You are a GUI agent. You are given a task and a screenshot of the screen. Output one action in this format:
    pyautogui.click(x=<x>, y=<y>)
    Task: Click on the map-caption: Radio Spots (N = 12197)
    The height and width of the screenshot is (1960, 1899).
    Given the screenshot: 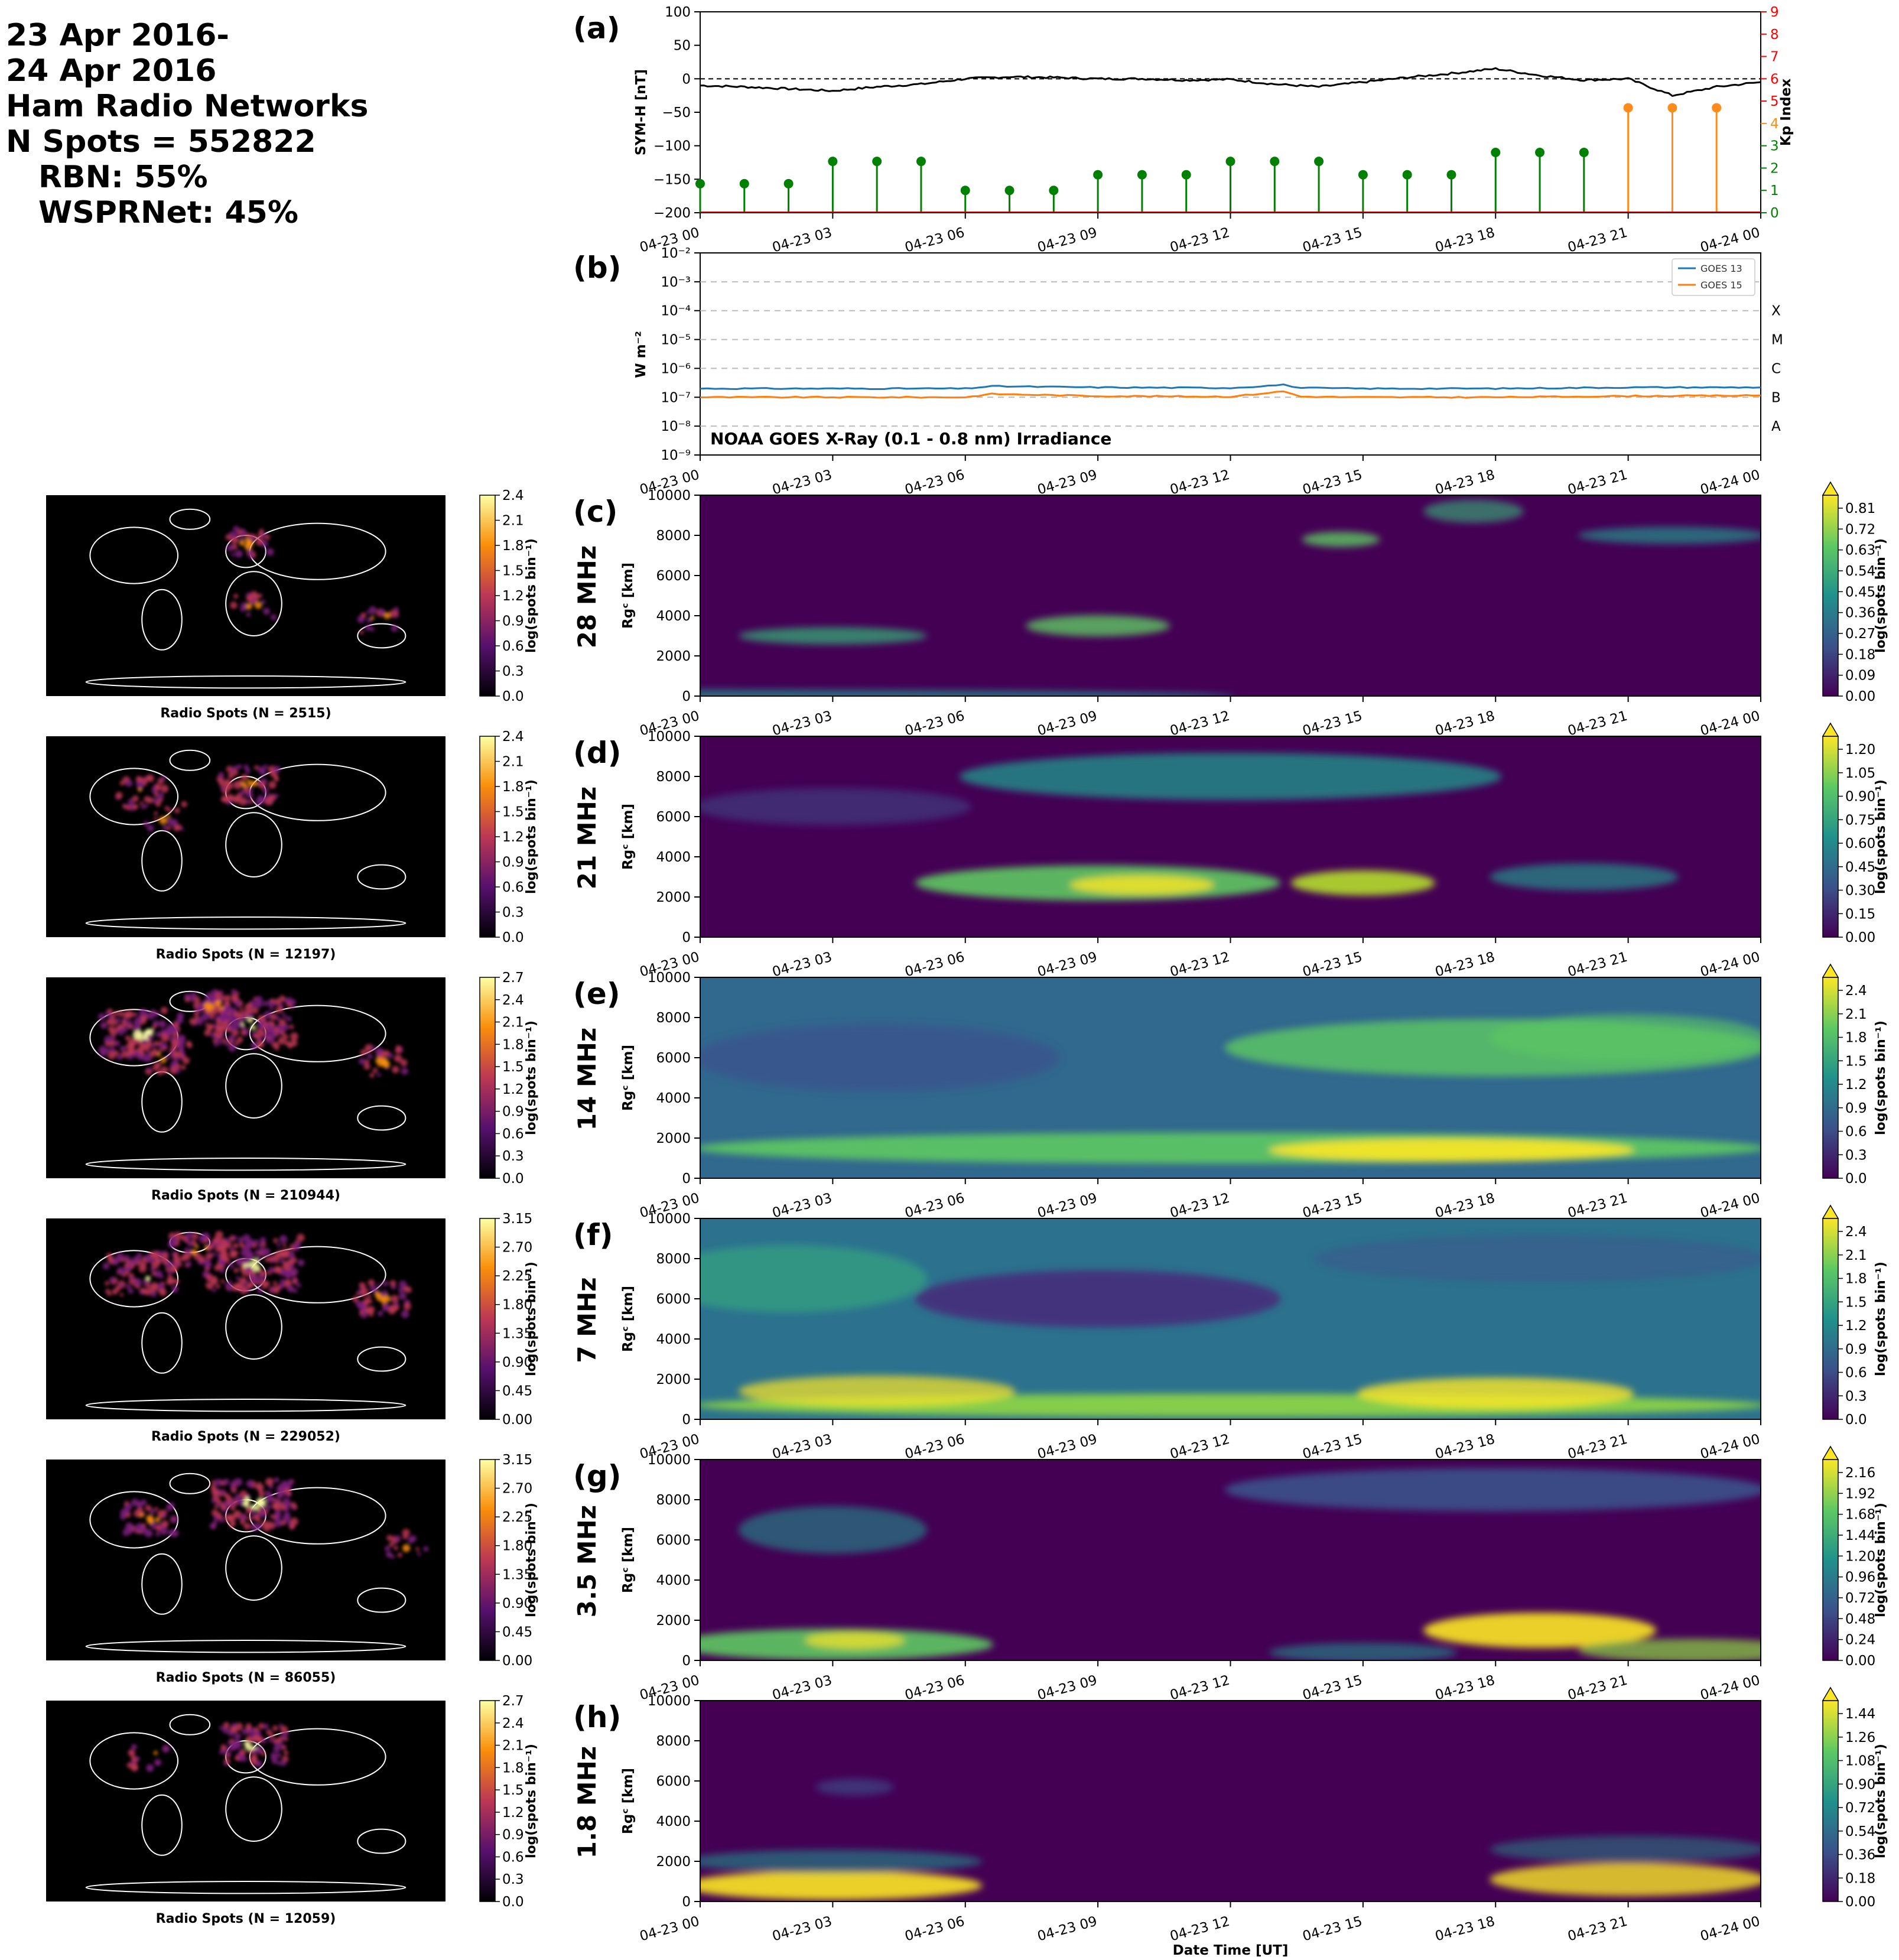 What is the action you would take?
    pyautogui.click(x=246, y=954)
    